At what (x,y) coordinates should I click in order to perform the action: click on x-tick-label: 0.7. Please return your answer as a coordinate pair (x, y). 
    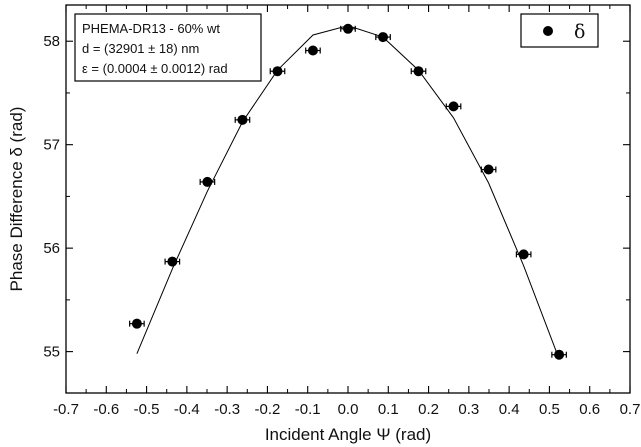
    Looking at the image, I should click on (630, 409).